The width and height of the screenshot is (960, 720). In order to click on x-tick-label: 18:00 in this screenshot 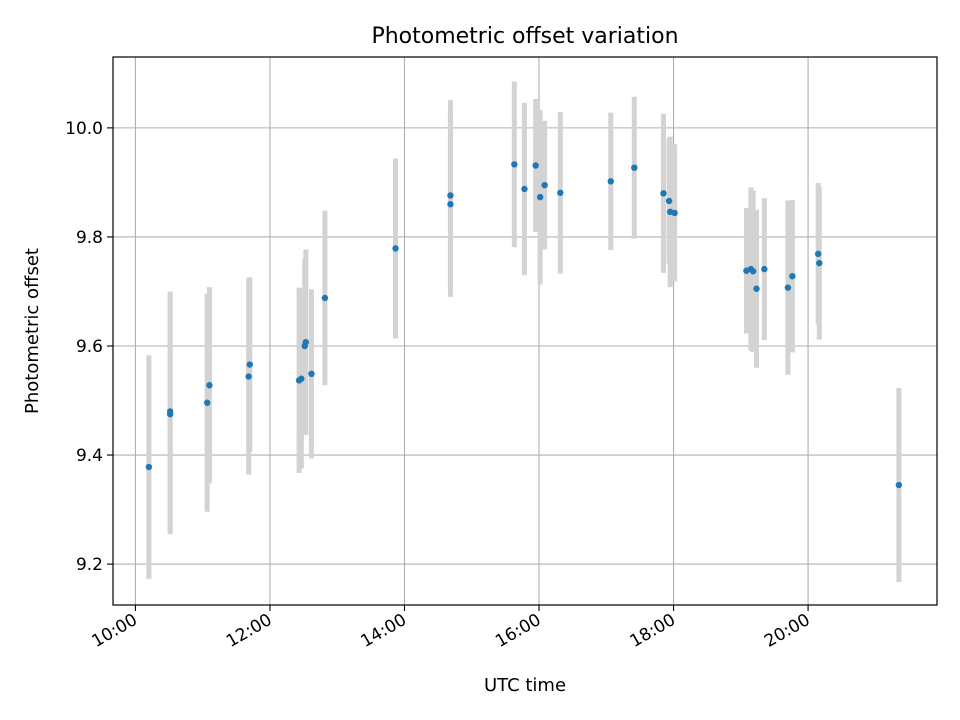, I will do `click(653, 631)`.